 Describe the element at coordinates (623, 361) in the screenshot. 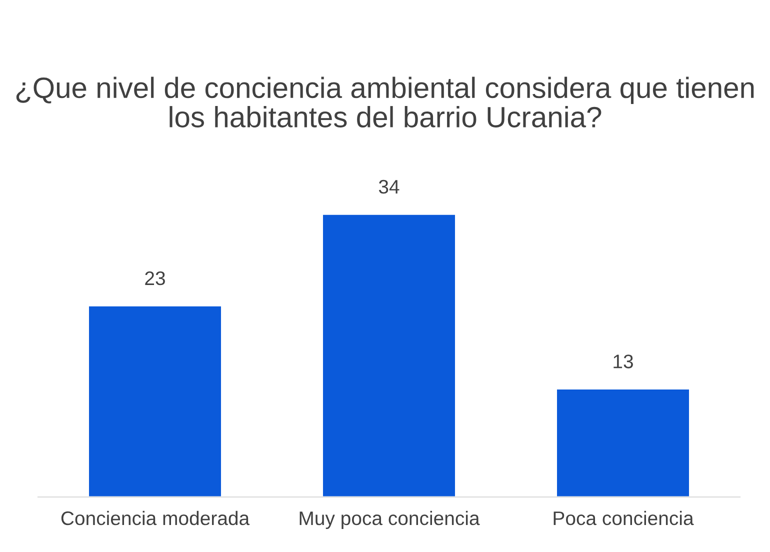

I see `data-label: 13` at that location.